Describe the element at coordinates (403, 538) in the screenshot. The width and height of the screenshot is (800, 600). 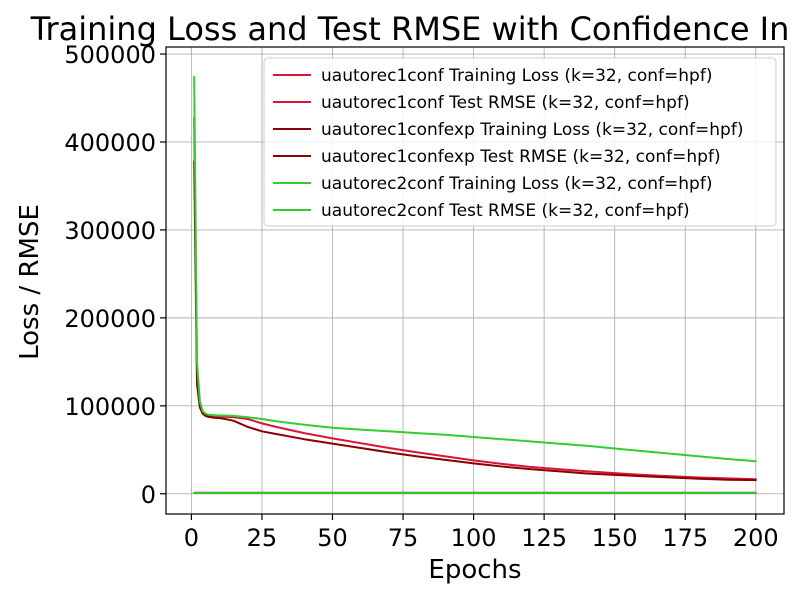
I see `x-tick-label: 75` at that location.